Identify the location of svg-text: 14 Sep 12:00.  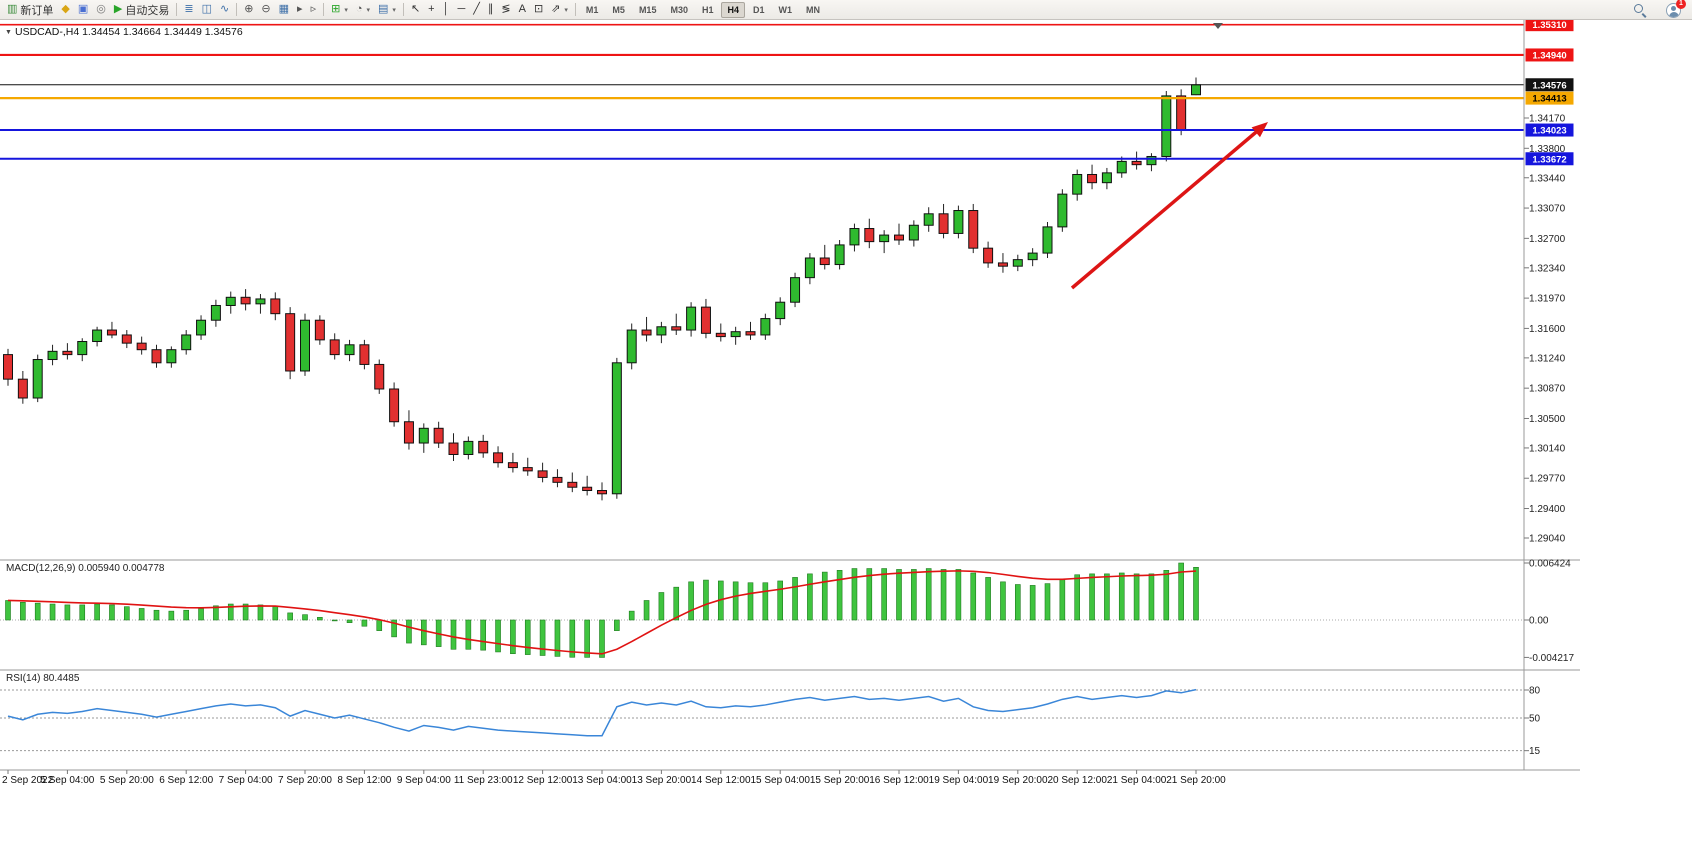
(721, 780).